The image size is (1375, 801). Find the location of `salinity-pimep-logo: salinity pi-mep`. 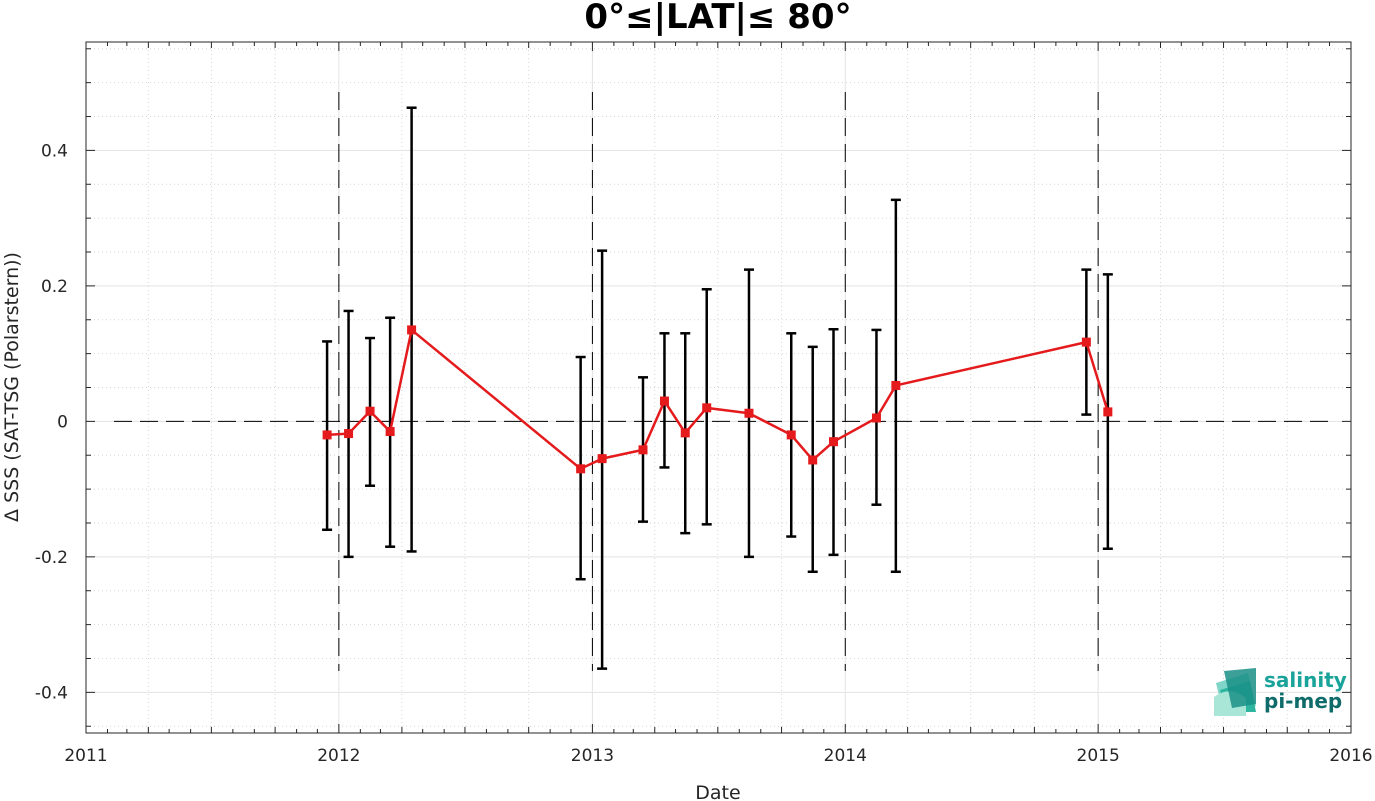

salinity-pimep-logo: salinity pi-mep is located at coordinates (1280, 692).